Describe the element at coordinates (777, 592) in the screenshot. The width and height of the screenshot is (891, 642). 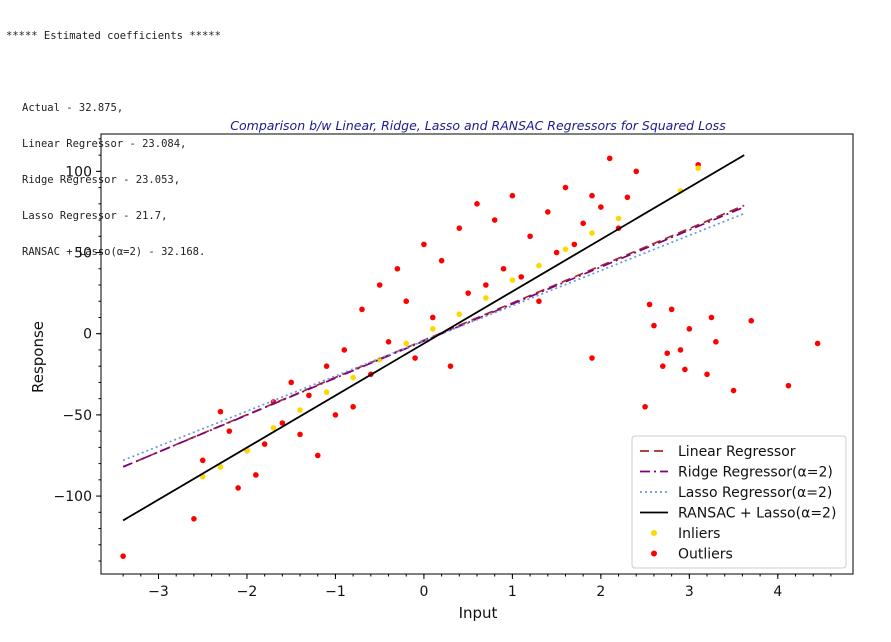
I see `x-tick-label: 4` at that location.